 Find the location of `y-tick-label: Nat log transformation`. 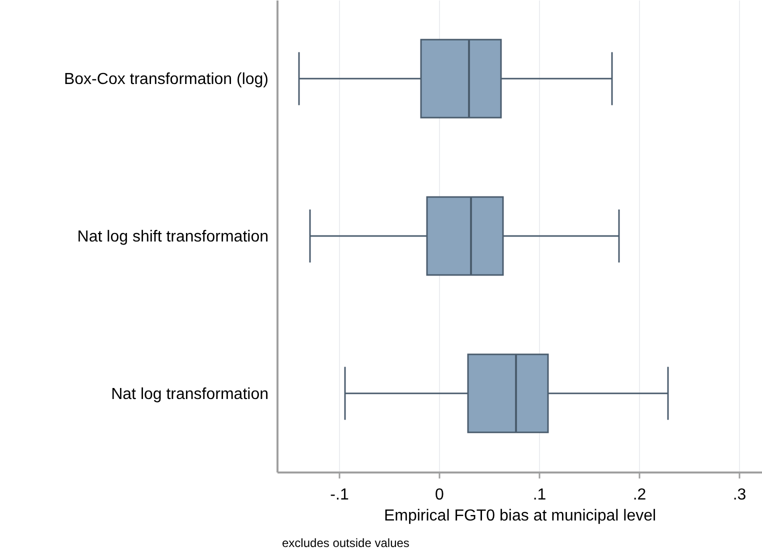

y-tick-label: Nat log transformation is located at coordinates (189, 394).